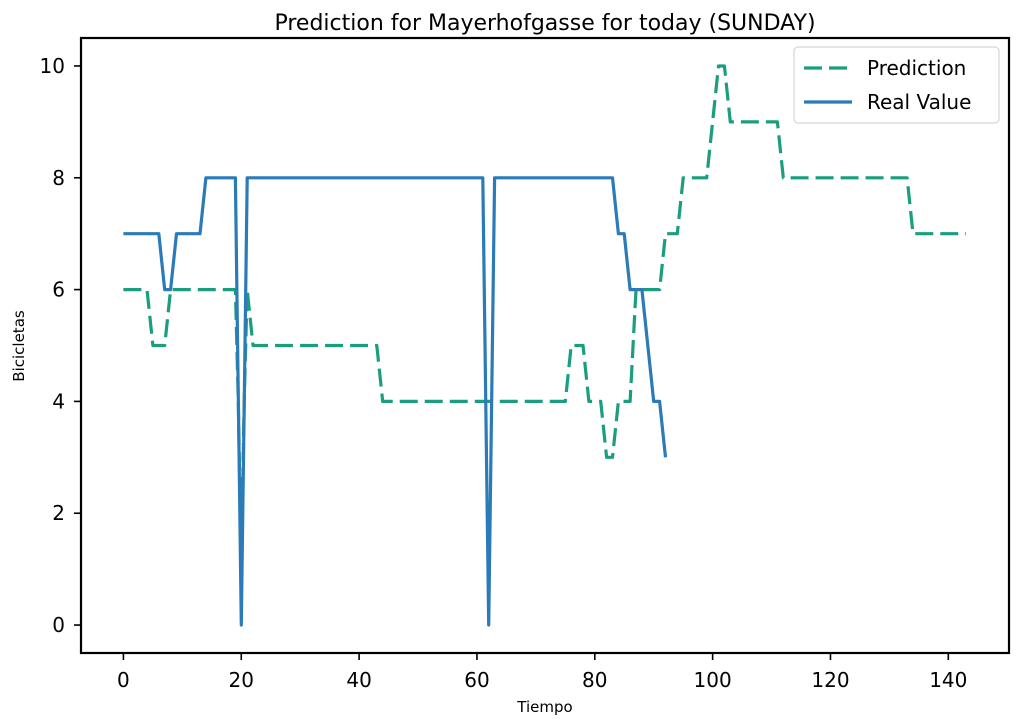 Image resolution: width=1029 pixels, height=727 pixels. What do you see at coordinates (358, 680) in the screenshot?
I see `x-tick-label: 40` at bounding box center [358, 680].